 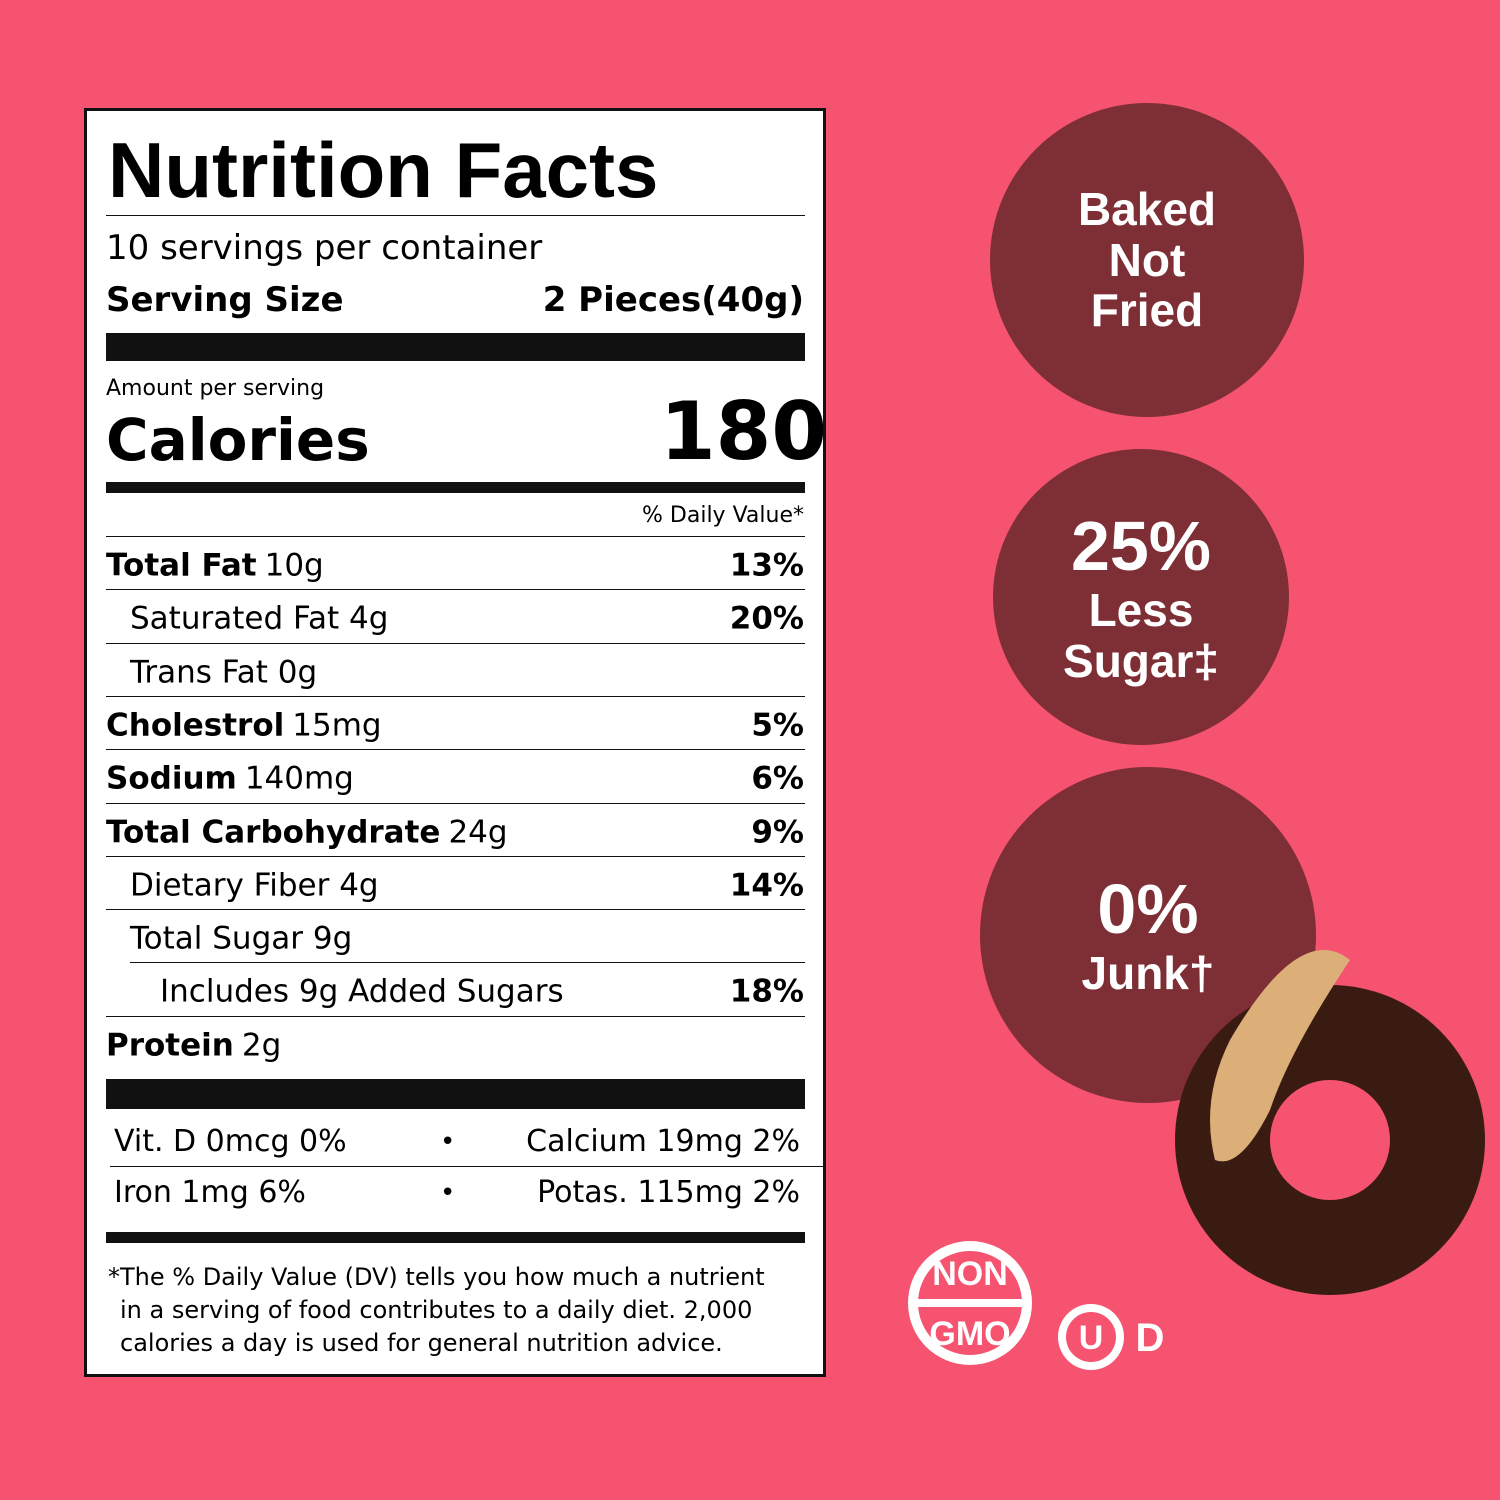 I want to click on badge: 25% Less Sugar‡, so click(x=1141, y=597).